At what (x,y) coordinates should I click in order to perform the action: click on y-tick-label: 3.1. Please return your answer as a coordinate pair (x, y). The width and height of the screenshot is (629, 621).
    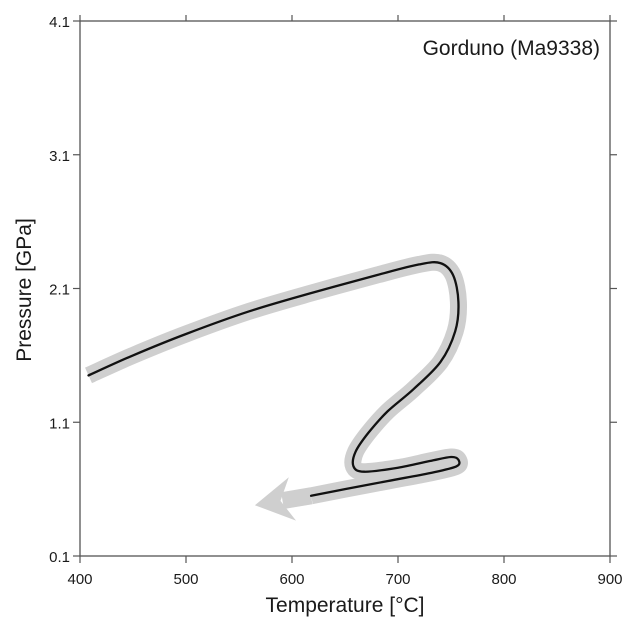
    Looking at the image, I should click on (59, 156).